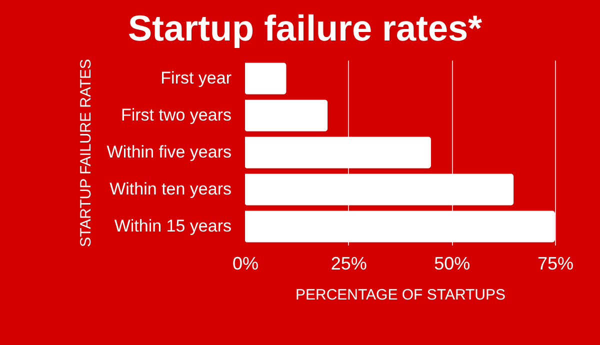 This screenshot has height=345, width=600. Describe the element at coordinates (555, 264) in the screenshot. I see `x-tick-label: 75%` at that location.